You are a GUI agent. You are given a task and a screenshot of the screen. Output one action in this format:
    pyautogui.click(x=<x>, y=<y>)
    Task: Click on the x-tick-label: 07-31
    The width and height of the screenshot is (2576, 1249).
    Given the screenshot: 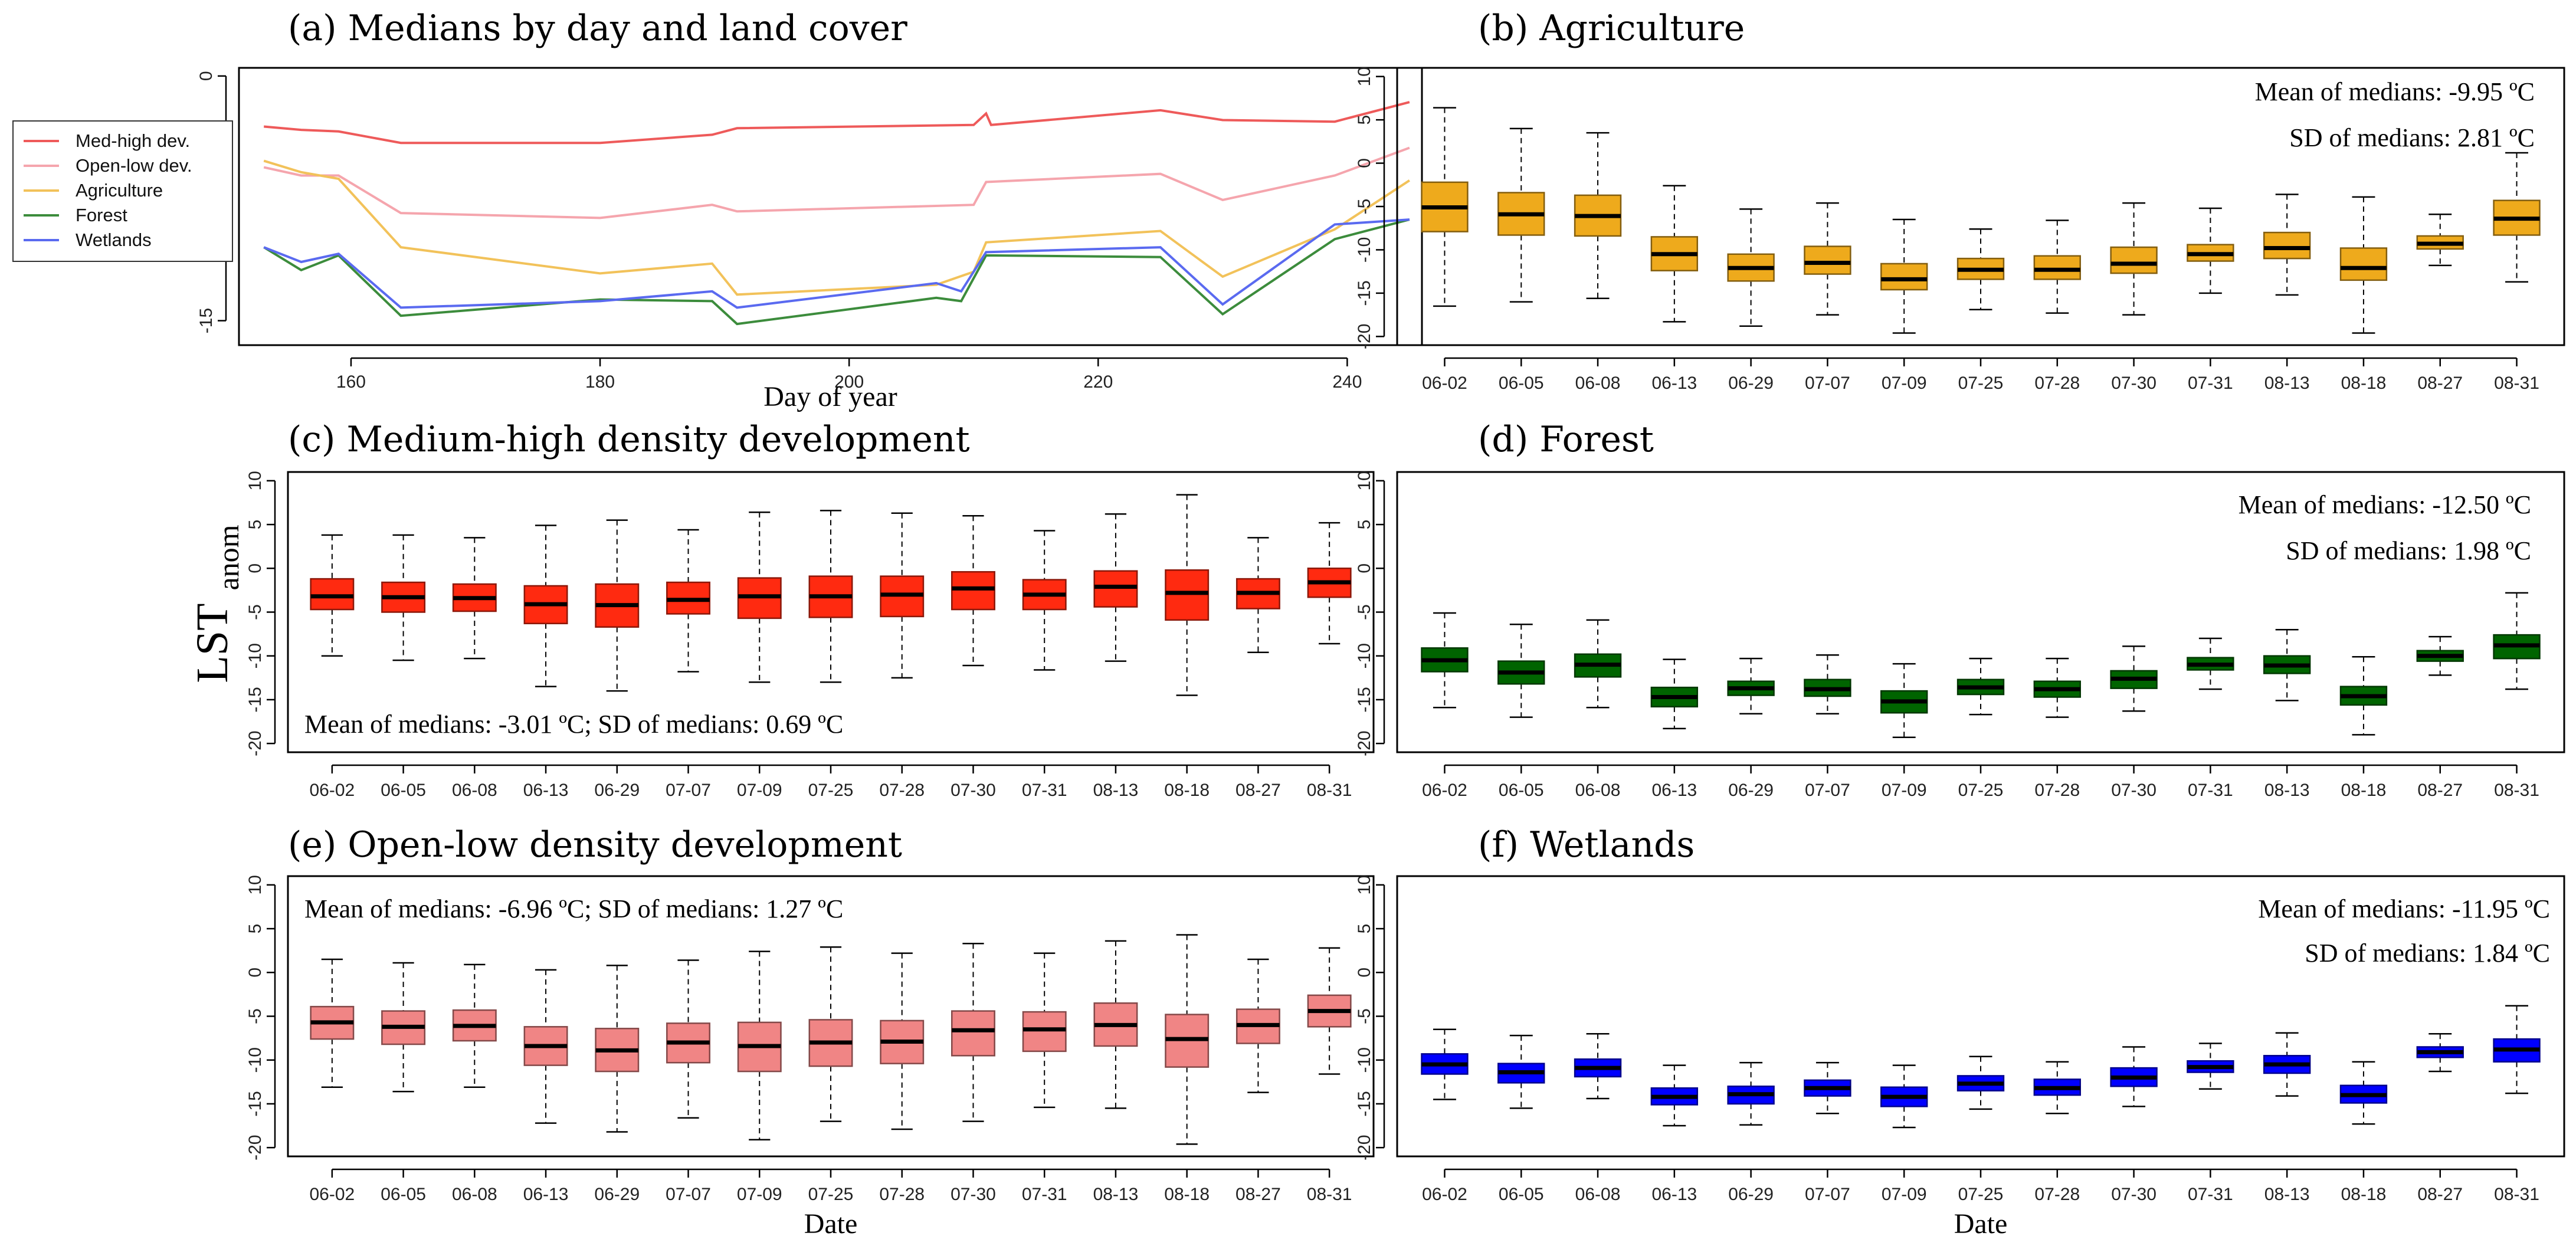 What is the action you would take?
    pyautogui.click(x=2210, y=790)
    